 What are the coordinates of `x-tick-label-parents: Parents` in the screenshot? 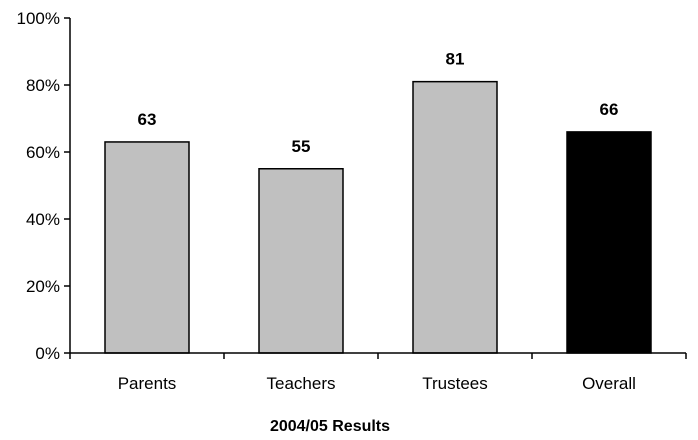 It's located at (147, 383).